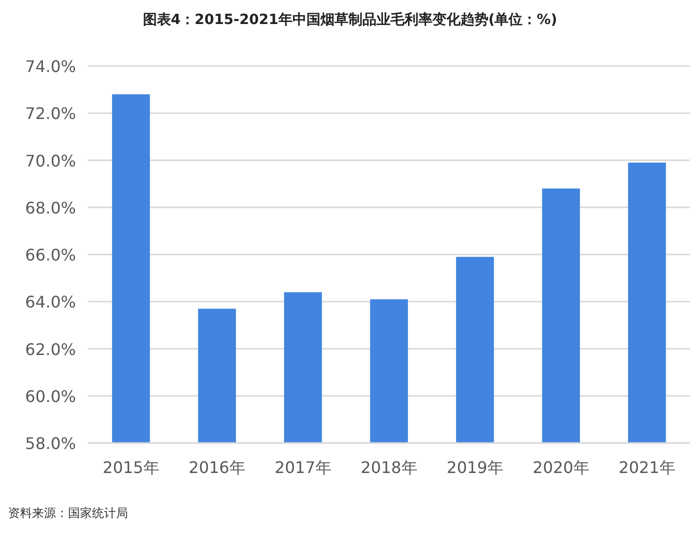 The image size is (700, 533). I want to click on ytick: 58.0%, so click(50, 443).